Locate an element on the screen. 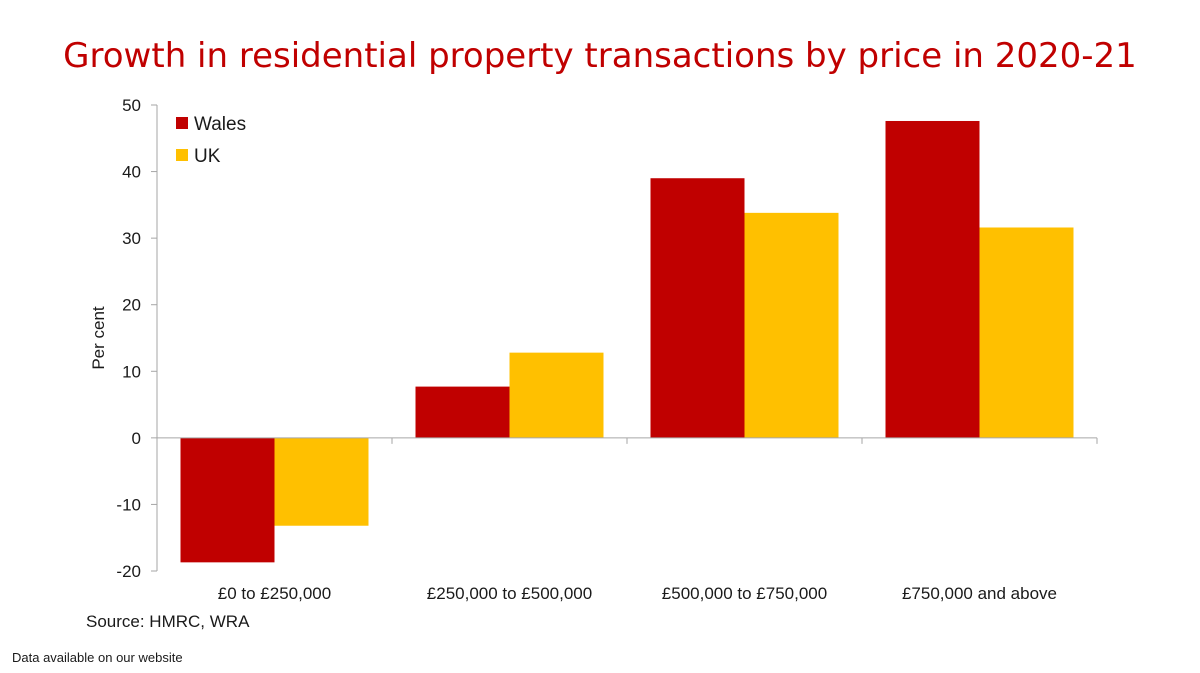 The image size is (1200, 673). y-tick-label: 0 is located at coordinates (136, 438).